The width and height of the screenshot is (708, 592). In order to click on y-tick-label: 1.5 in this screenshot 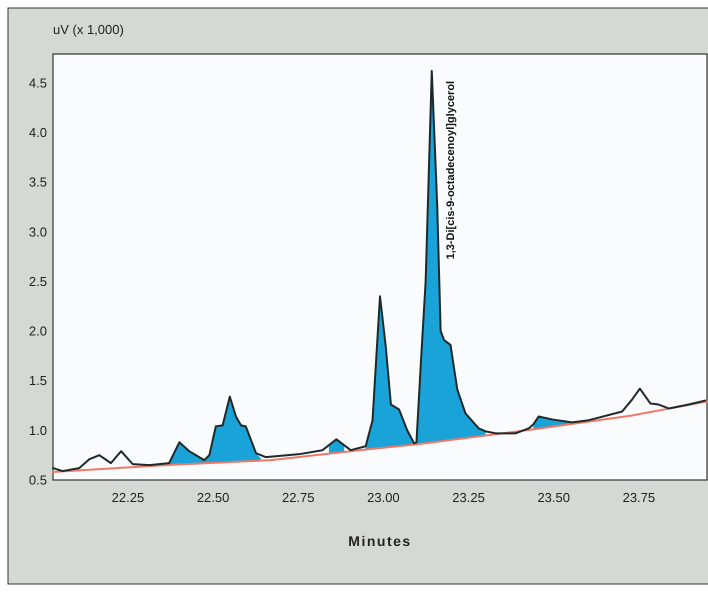, I will do `click(37, 380)`.